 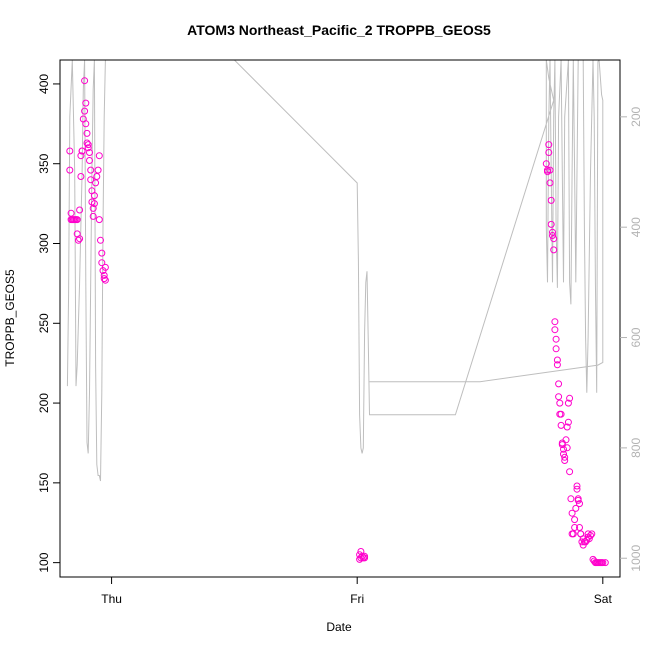 What do you see at coordinates (636, 116) in the screenshot?
I see `y2-tick-label: 200` at bounding box center [636, 116].